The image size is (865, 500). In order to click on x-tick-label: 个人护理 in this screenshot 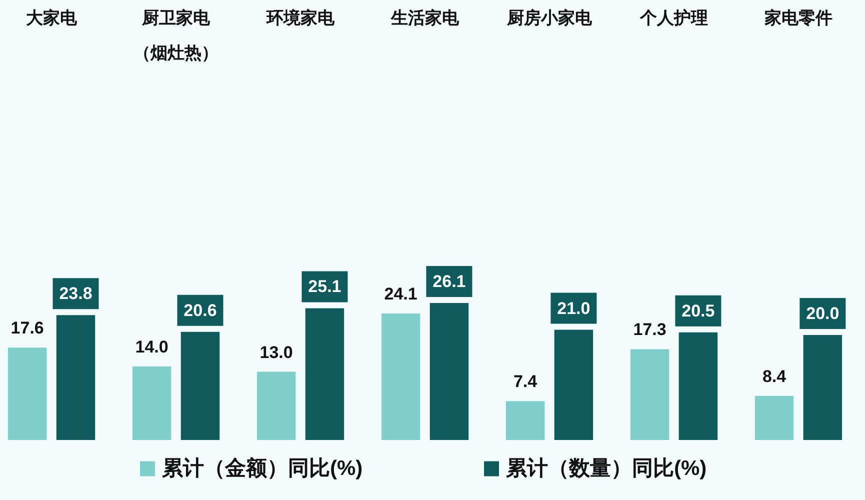, I will do `click(673, 18)`.